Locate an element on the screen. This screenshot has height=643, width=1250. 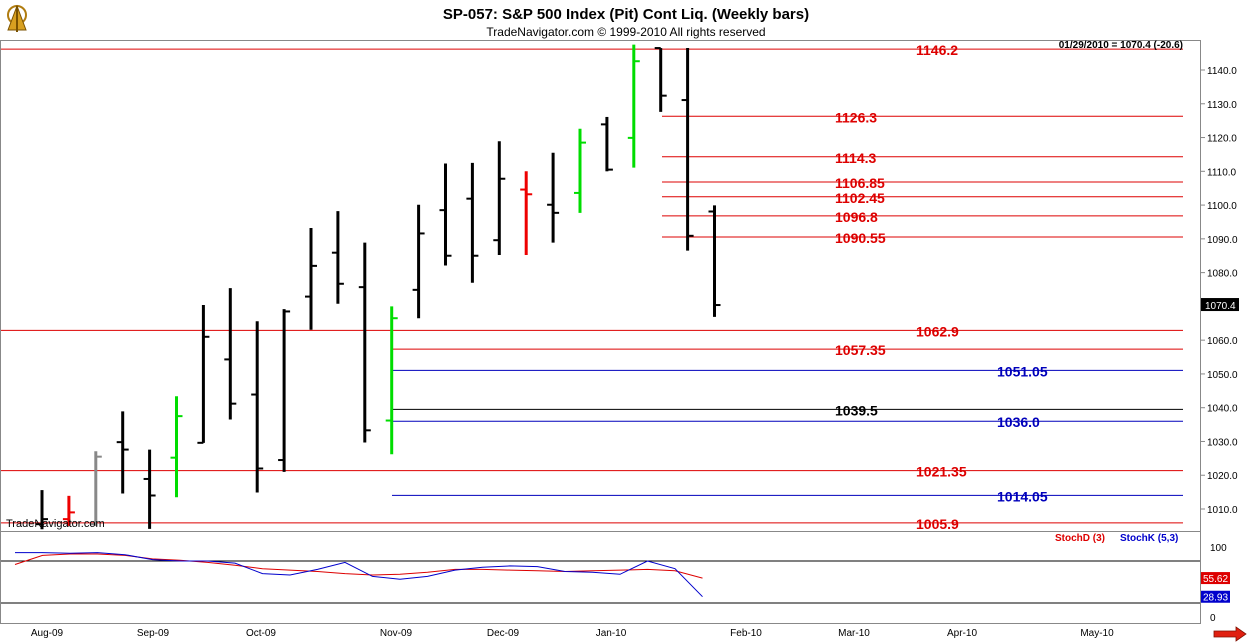
level-label: 1146.2 is located at coordinates (937, 50).